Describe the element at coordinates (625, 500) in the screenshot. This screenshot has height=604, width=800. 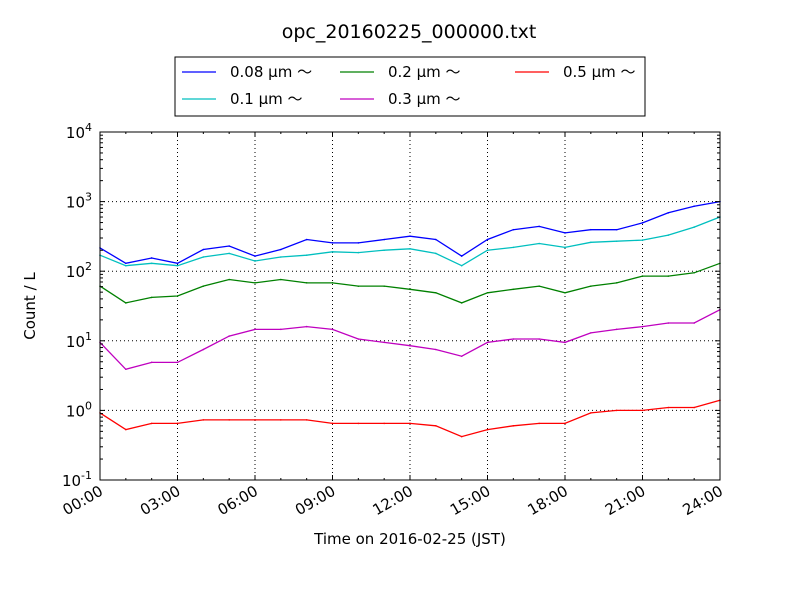
I see `x-tick-label: 21:00` at that location.